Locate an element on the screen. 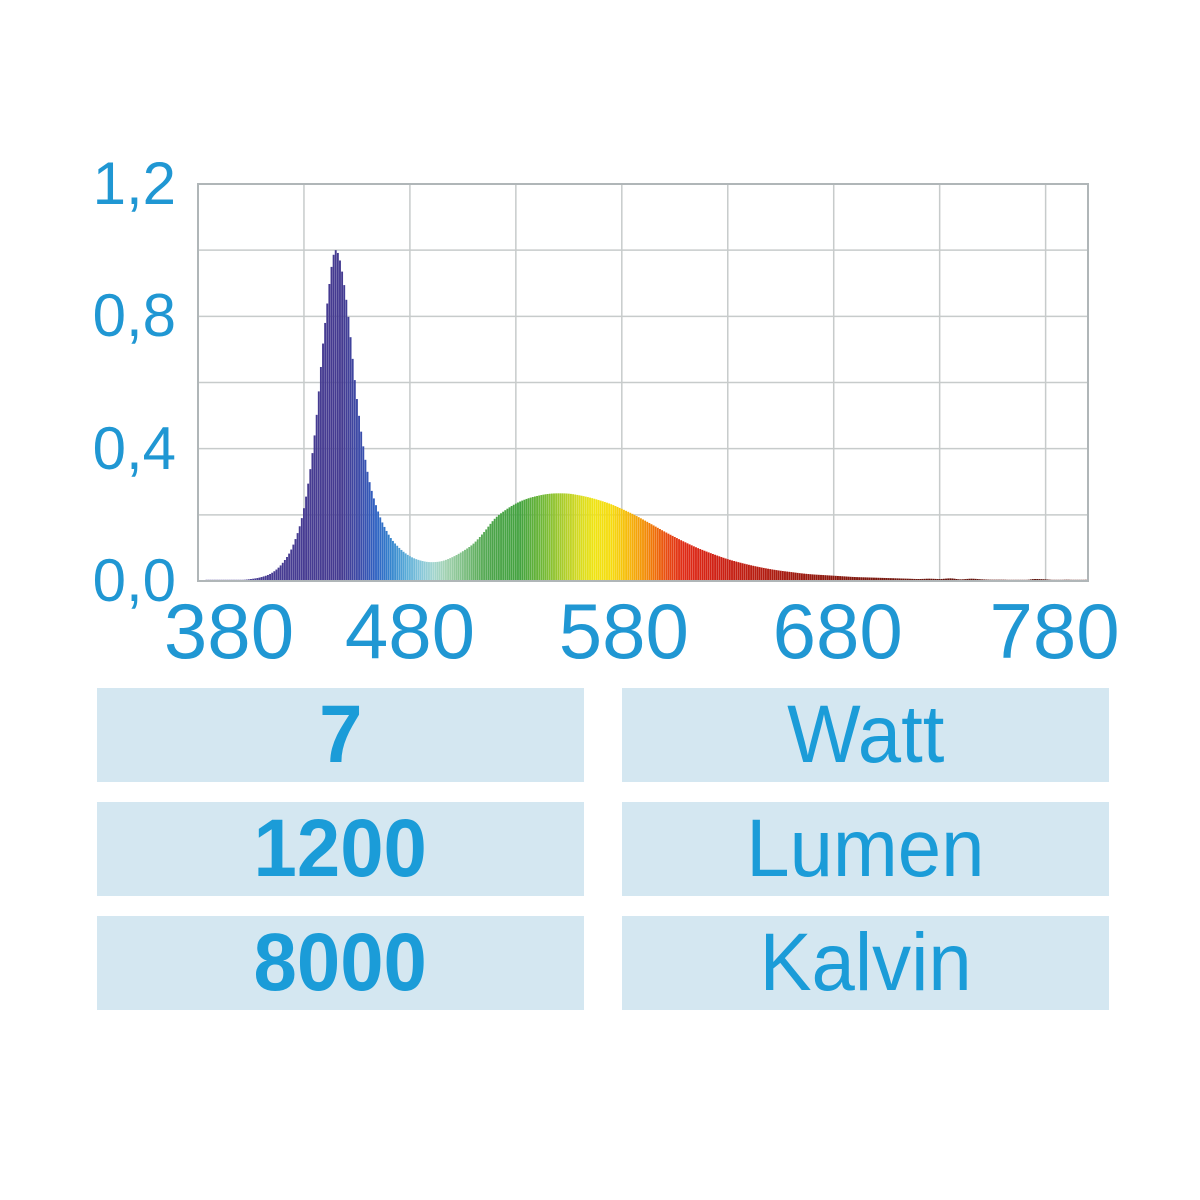 This screenshot has height=1200, width=1200. spec-value-watt: 7 is located at coordinates (340, 735).